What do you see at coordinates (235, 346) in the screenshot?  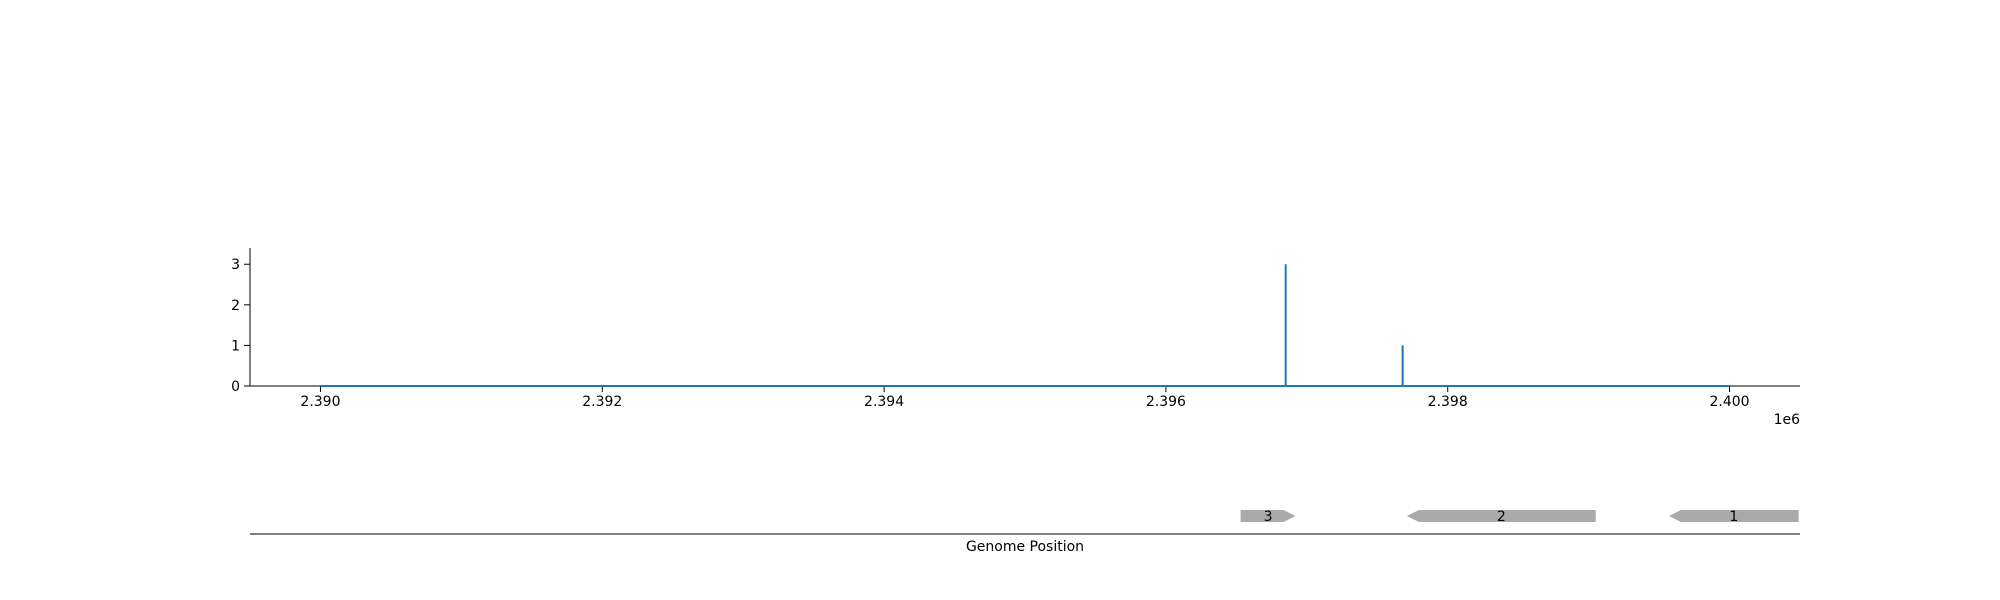 I see `y-tick-label: 1` at bounding box center [235, 346].